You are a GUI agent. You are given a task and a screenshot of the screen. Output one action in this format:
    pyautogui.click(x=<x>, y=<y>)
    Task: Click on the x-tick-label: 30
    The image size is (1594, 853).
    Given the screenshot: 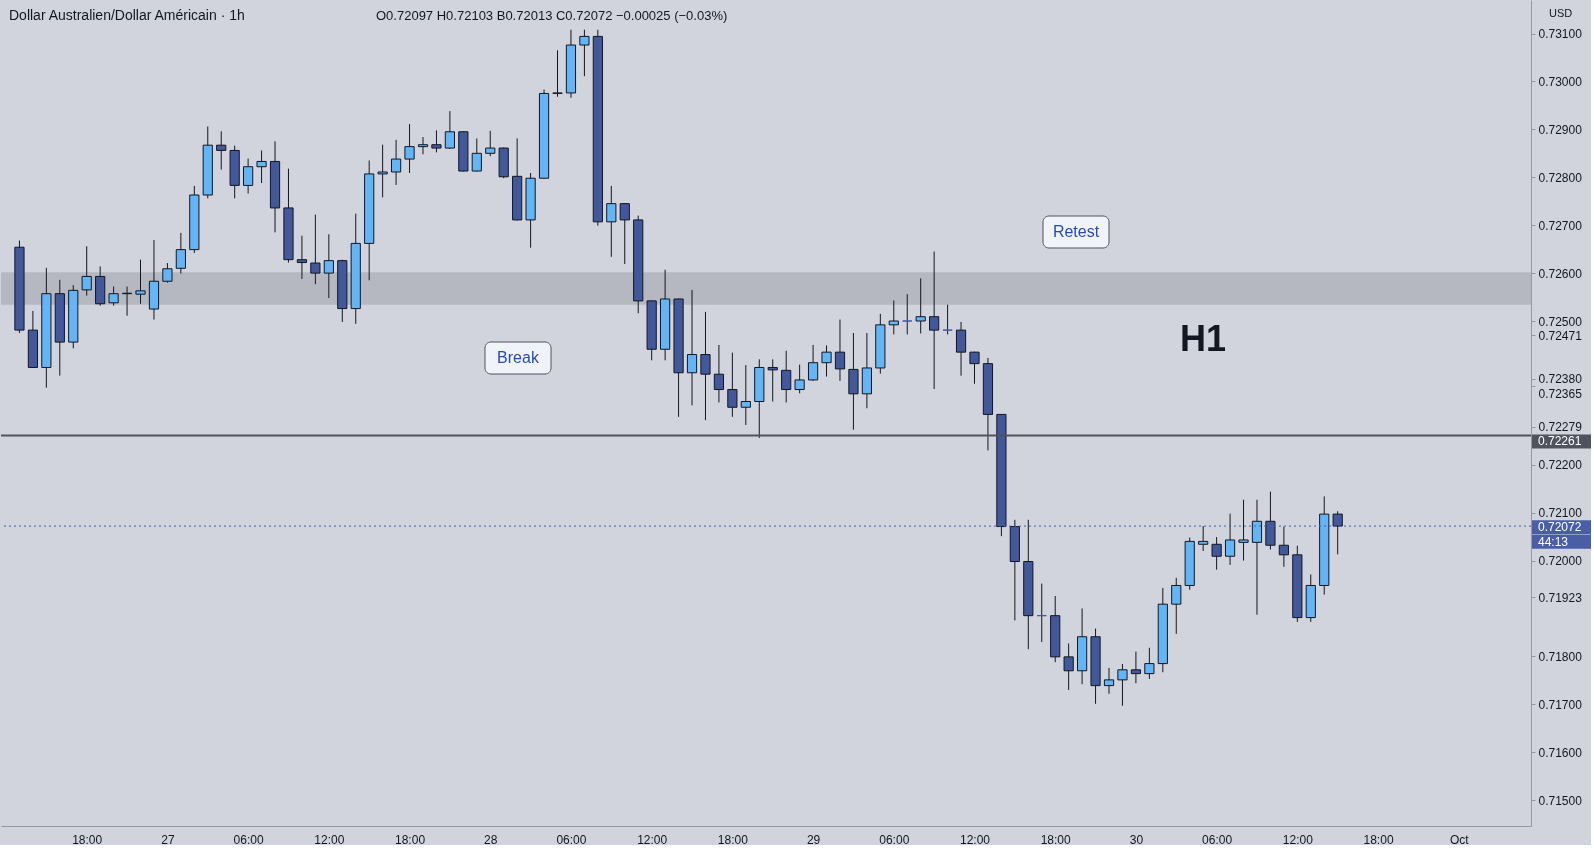 What is the action you would take?
    pyautogui.click(x=1136, y=839)
    